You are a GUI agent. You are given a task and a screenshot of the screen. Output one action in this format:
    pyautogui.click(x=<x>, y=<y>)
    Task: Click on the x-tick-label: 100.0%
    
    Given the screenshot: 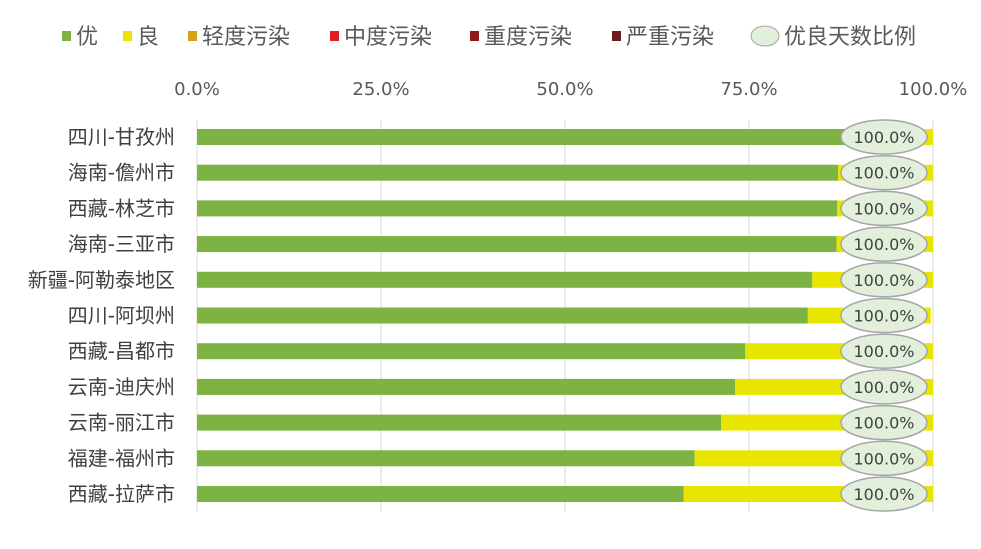 What is the action you would take?
    pyautogui.click(x=933, y=89)
    